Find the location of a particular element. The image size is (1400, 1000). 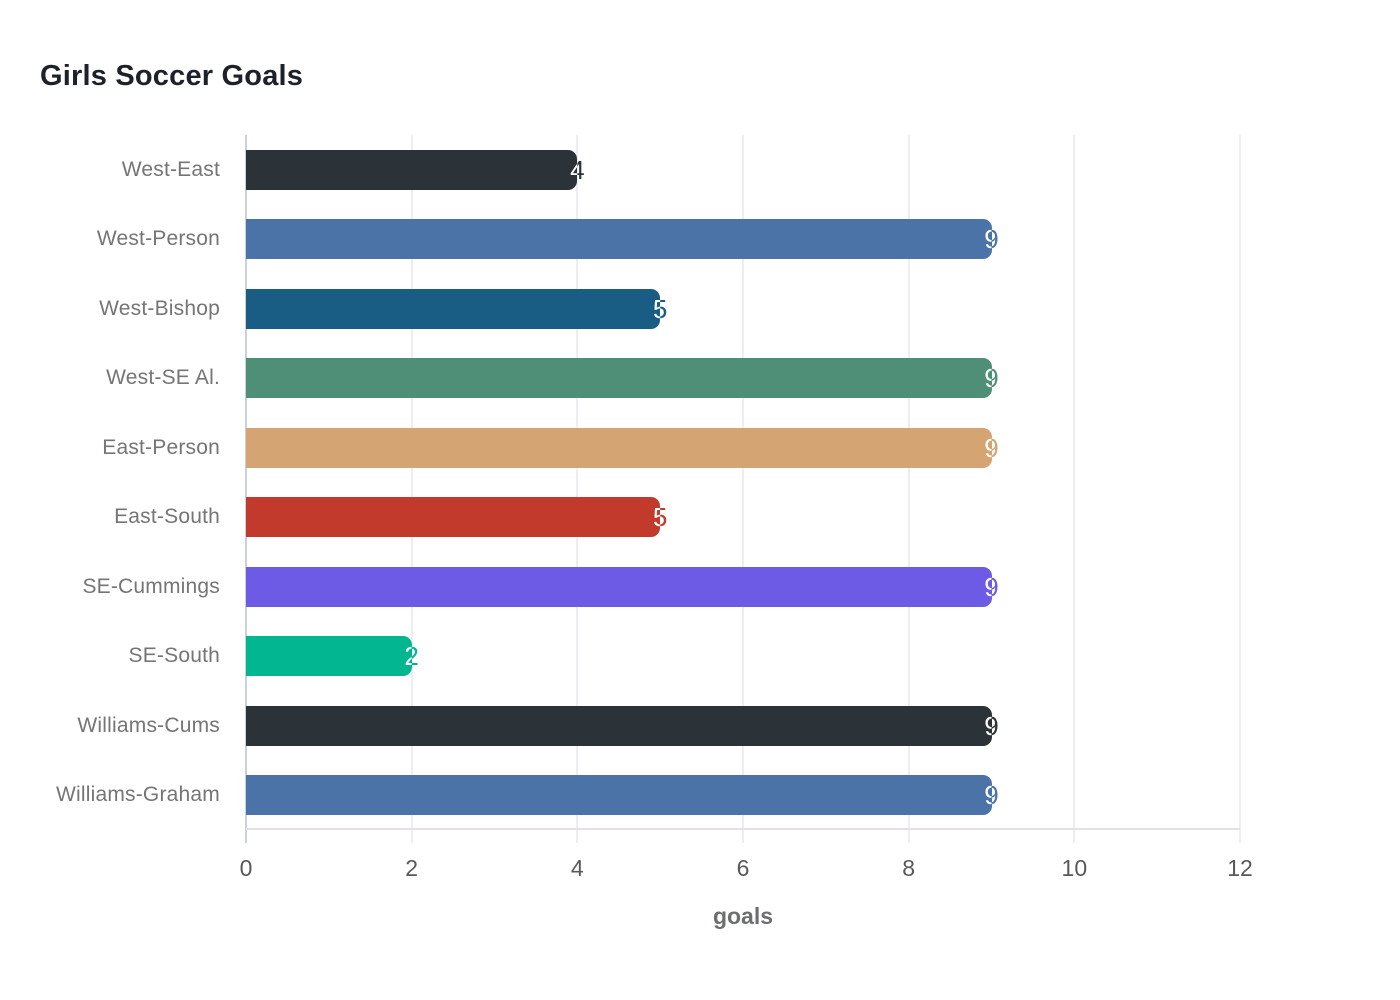

y-axis-label: West-East is located at coordinates (170, 169).